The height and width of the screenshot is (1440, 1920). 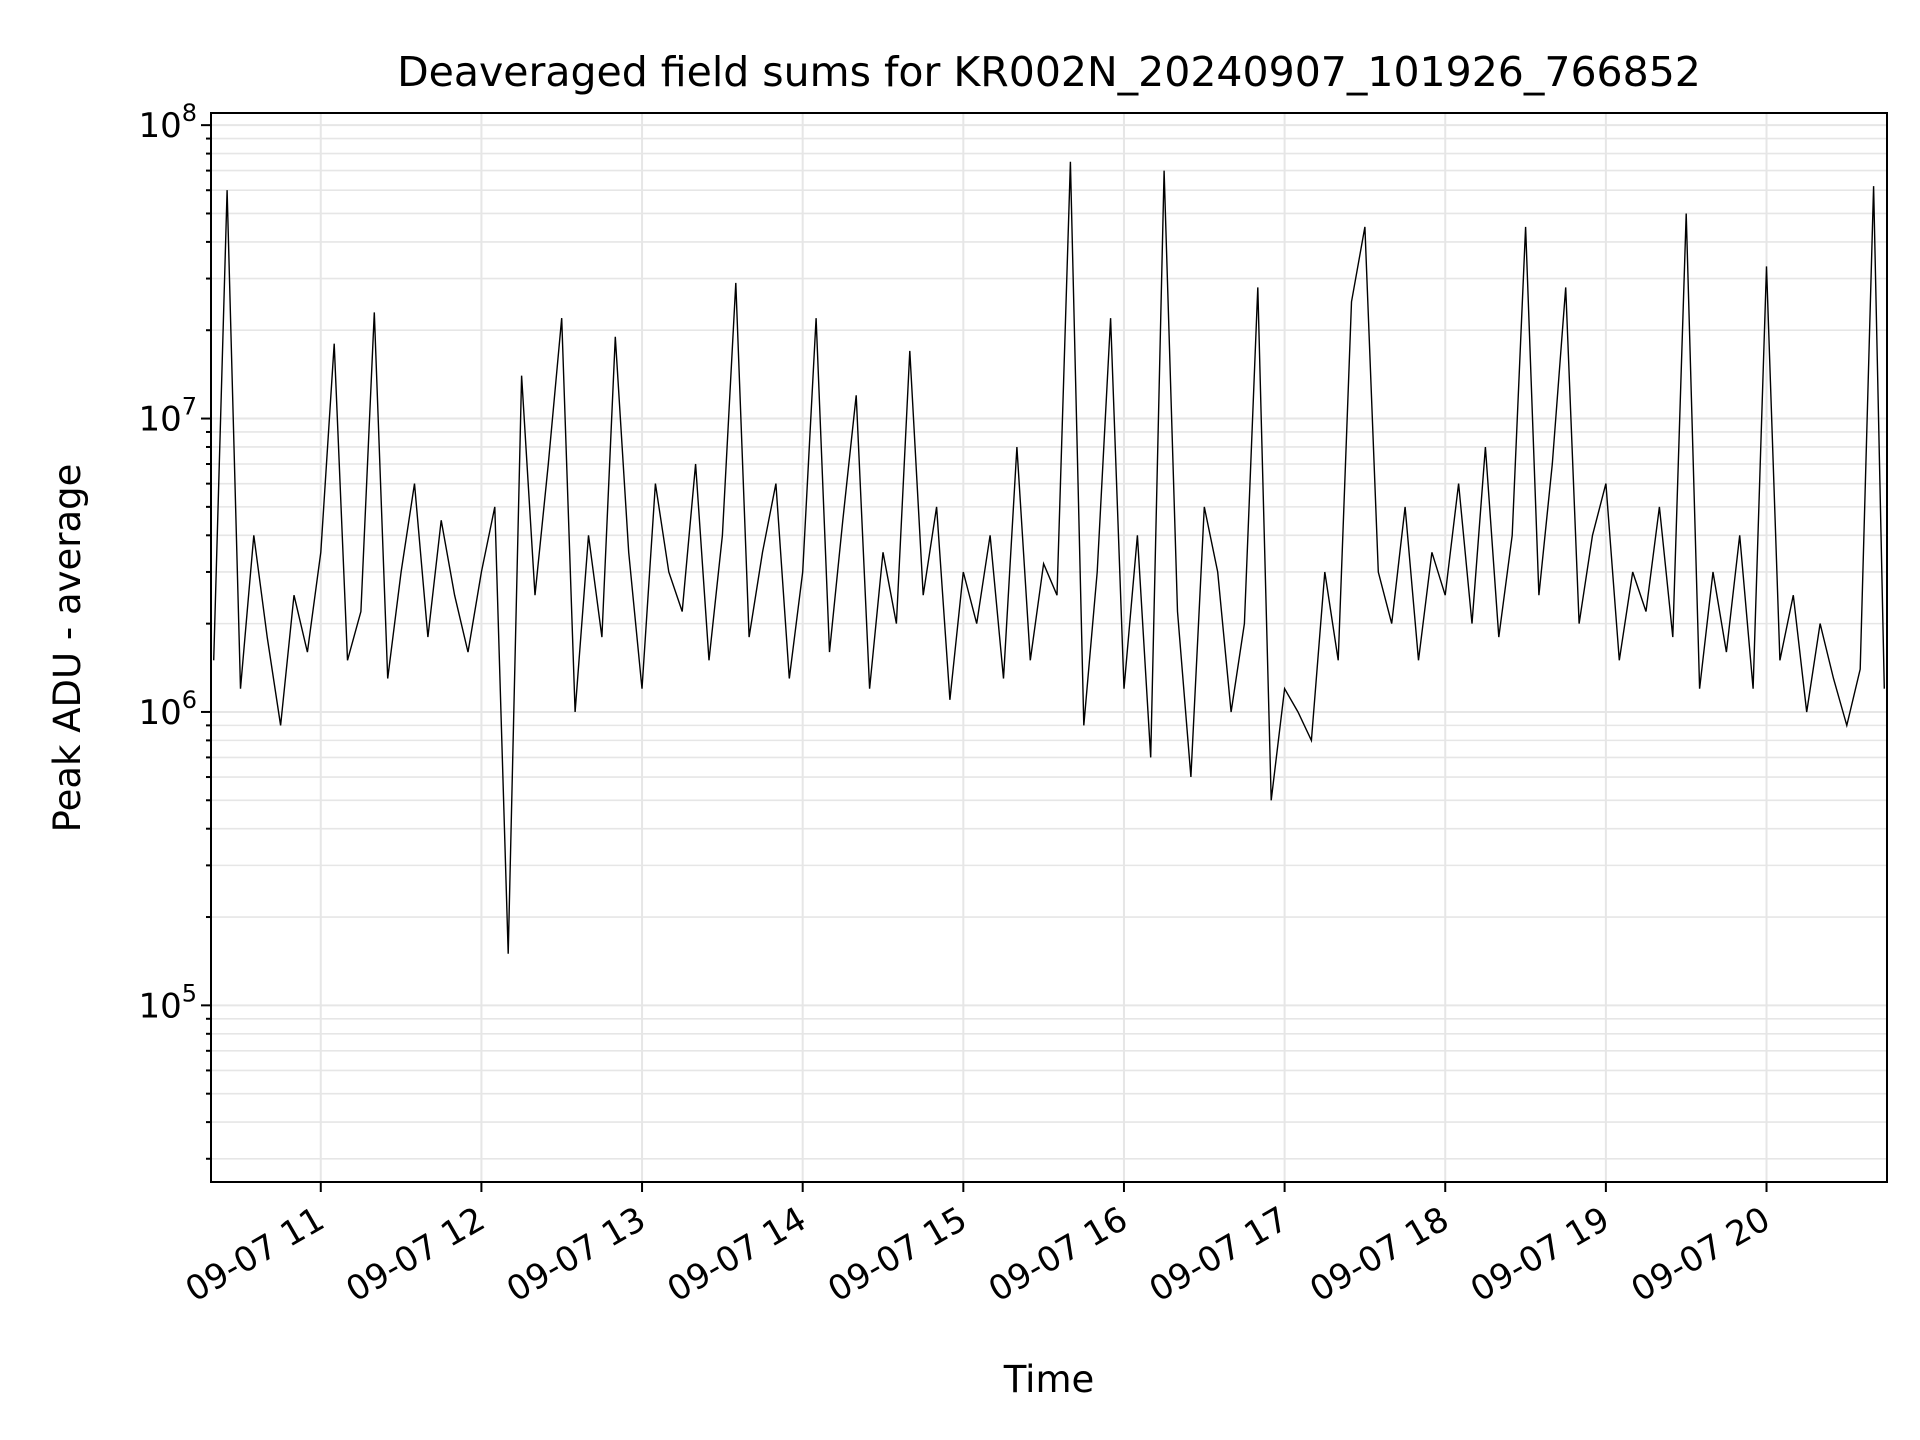 I want to click on x-tick-label: 09-07 20, so click(x=1701, y=1254).